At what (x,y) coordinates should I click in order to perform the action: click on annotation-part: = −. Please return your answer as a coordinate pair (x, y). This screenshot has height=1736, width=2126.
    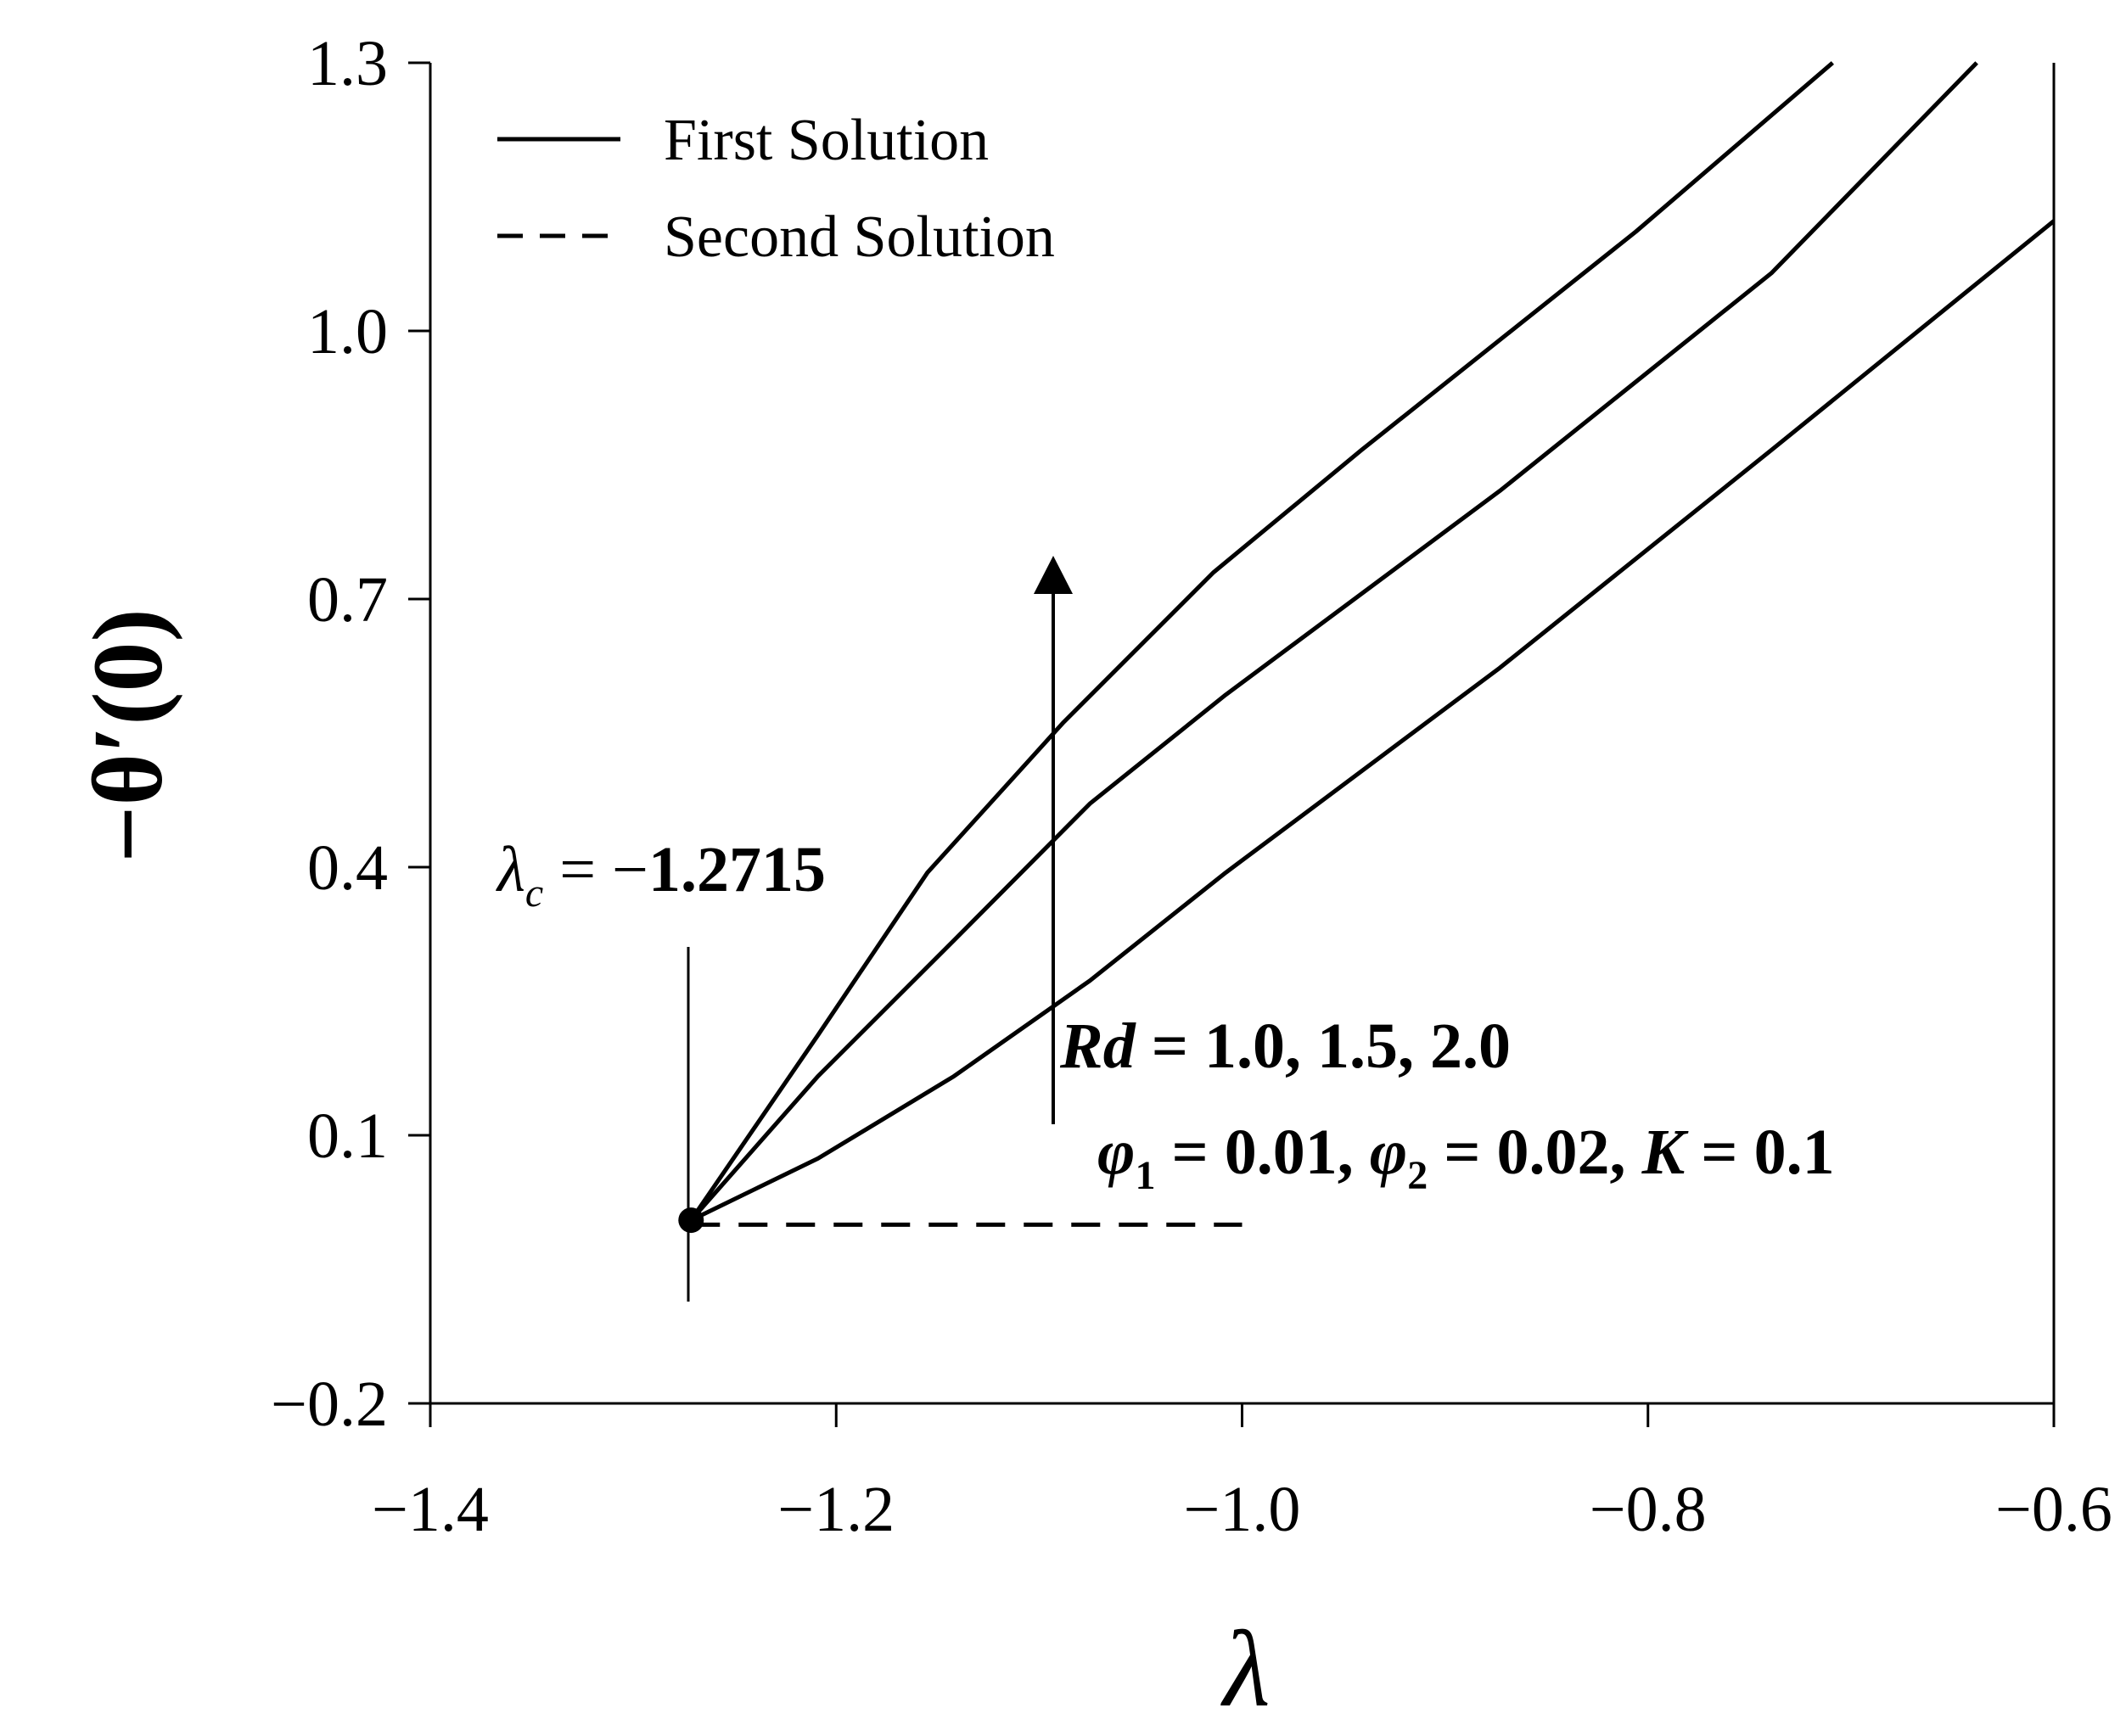
    Looking at the image, I should click on (595, 869).